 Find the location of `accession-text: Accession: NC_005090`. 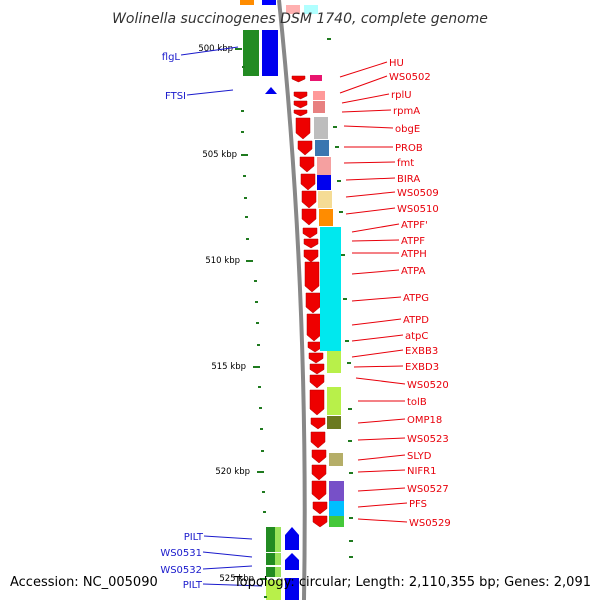

accession-text: Accession: NC_005090 is located at coordinates (84, 582).